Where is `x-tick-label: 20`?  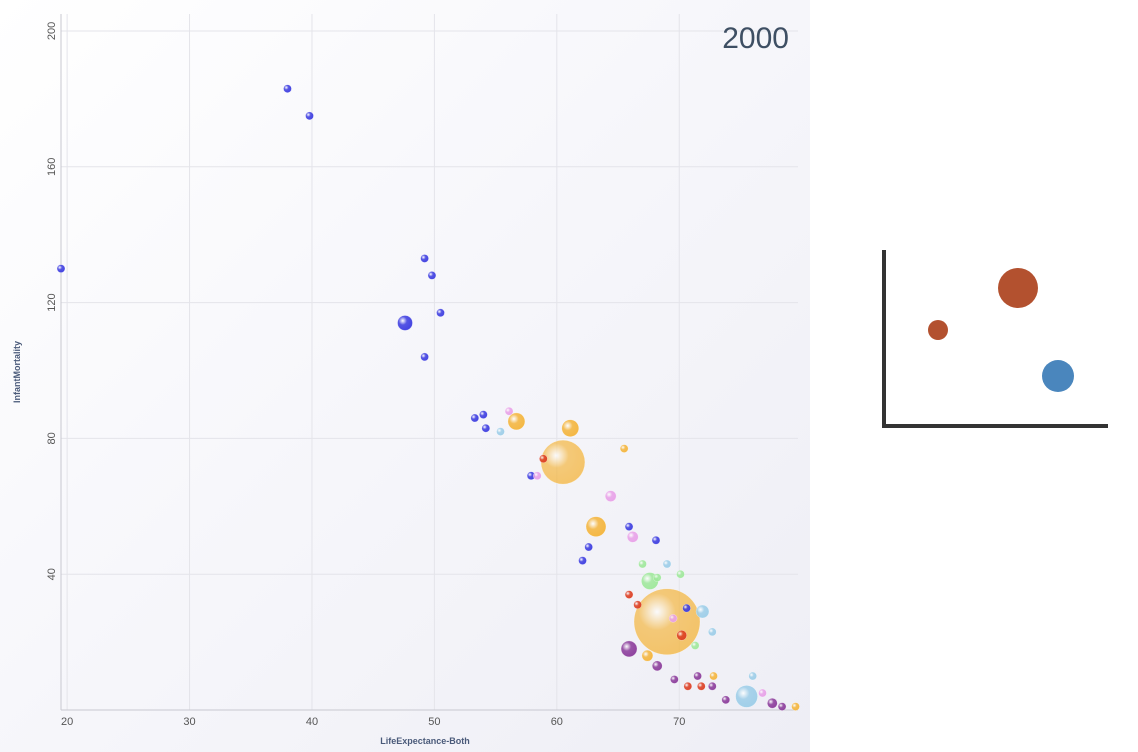
x-tick-label: 20 is located at coordinates (67, 722).